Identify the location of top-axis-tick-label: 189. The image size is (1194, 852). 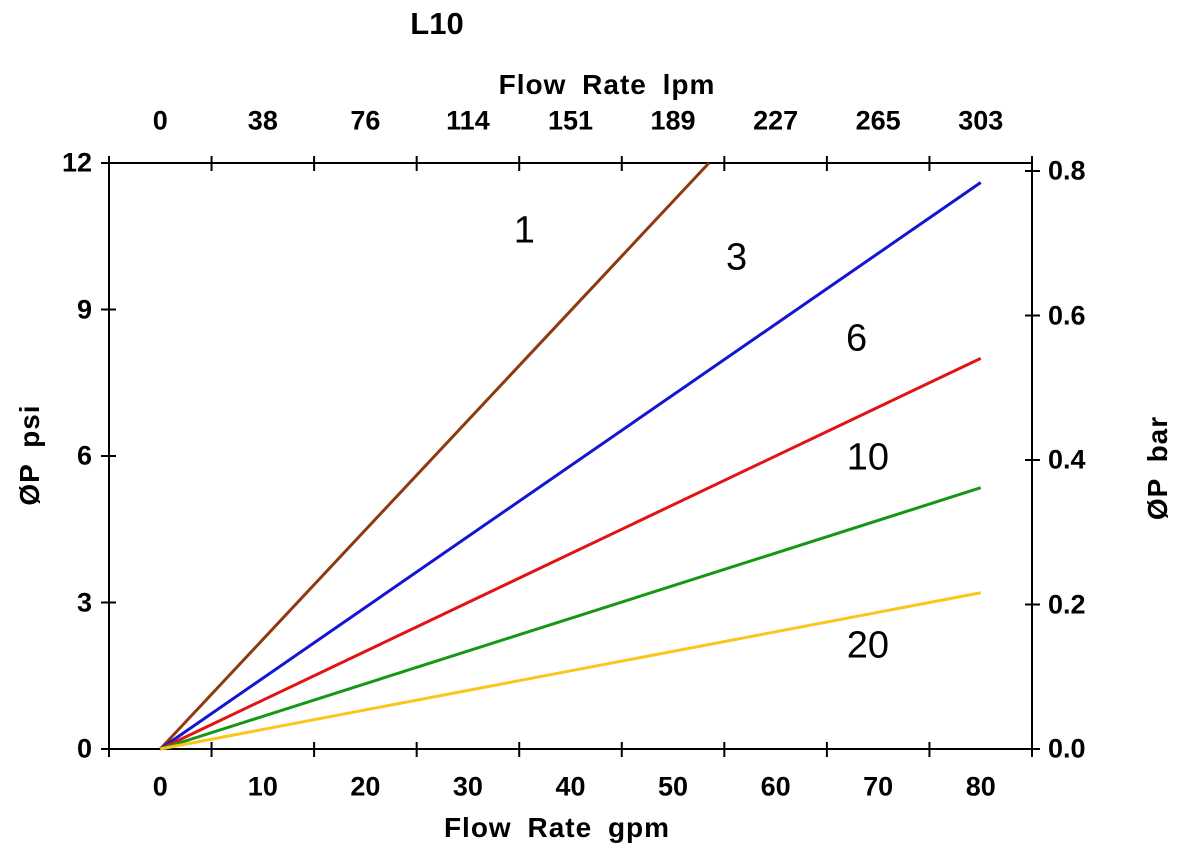
(673, 120).